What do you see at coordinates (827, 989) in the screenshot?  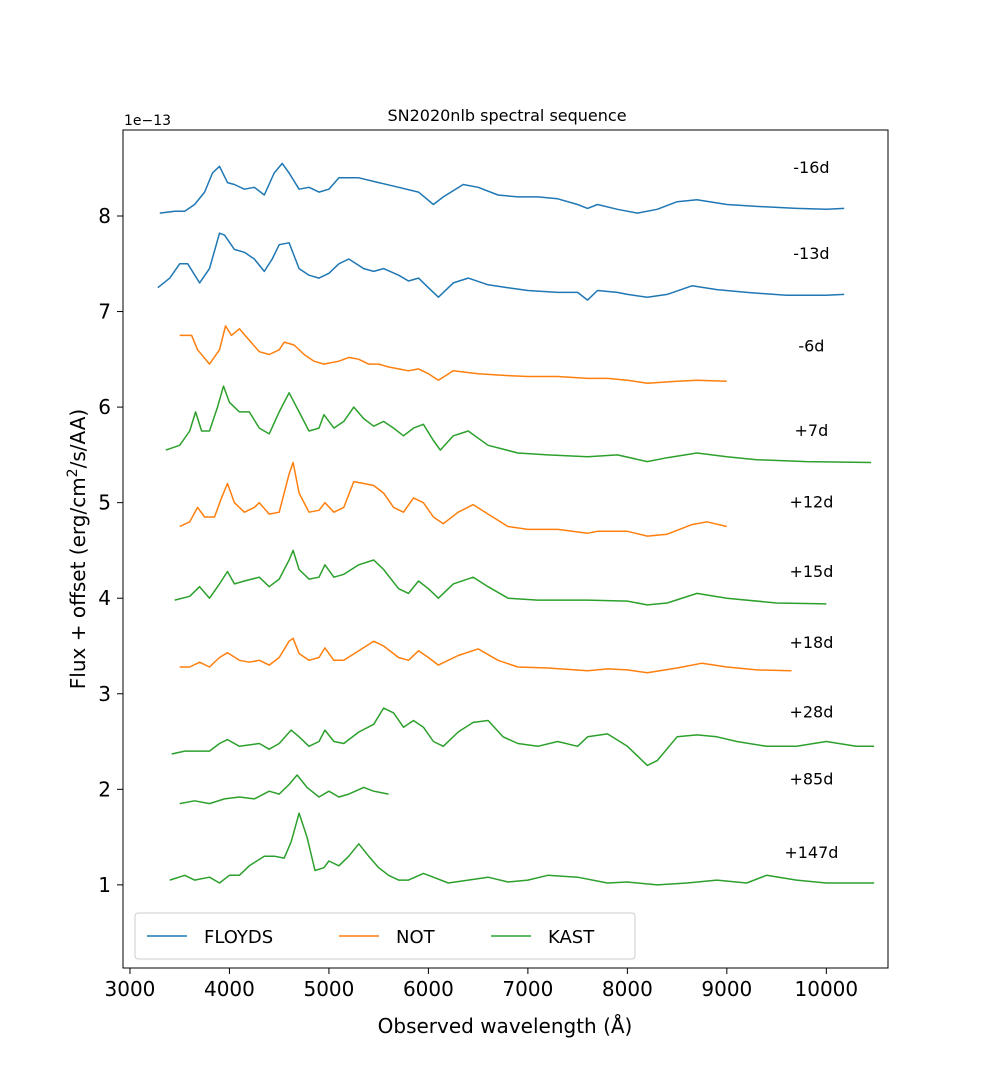 I see `x-tick-label: 10000` at bounding box center [827, 989].